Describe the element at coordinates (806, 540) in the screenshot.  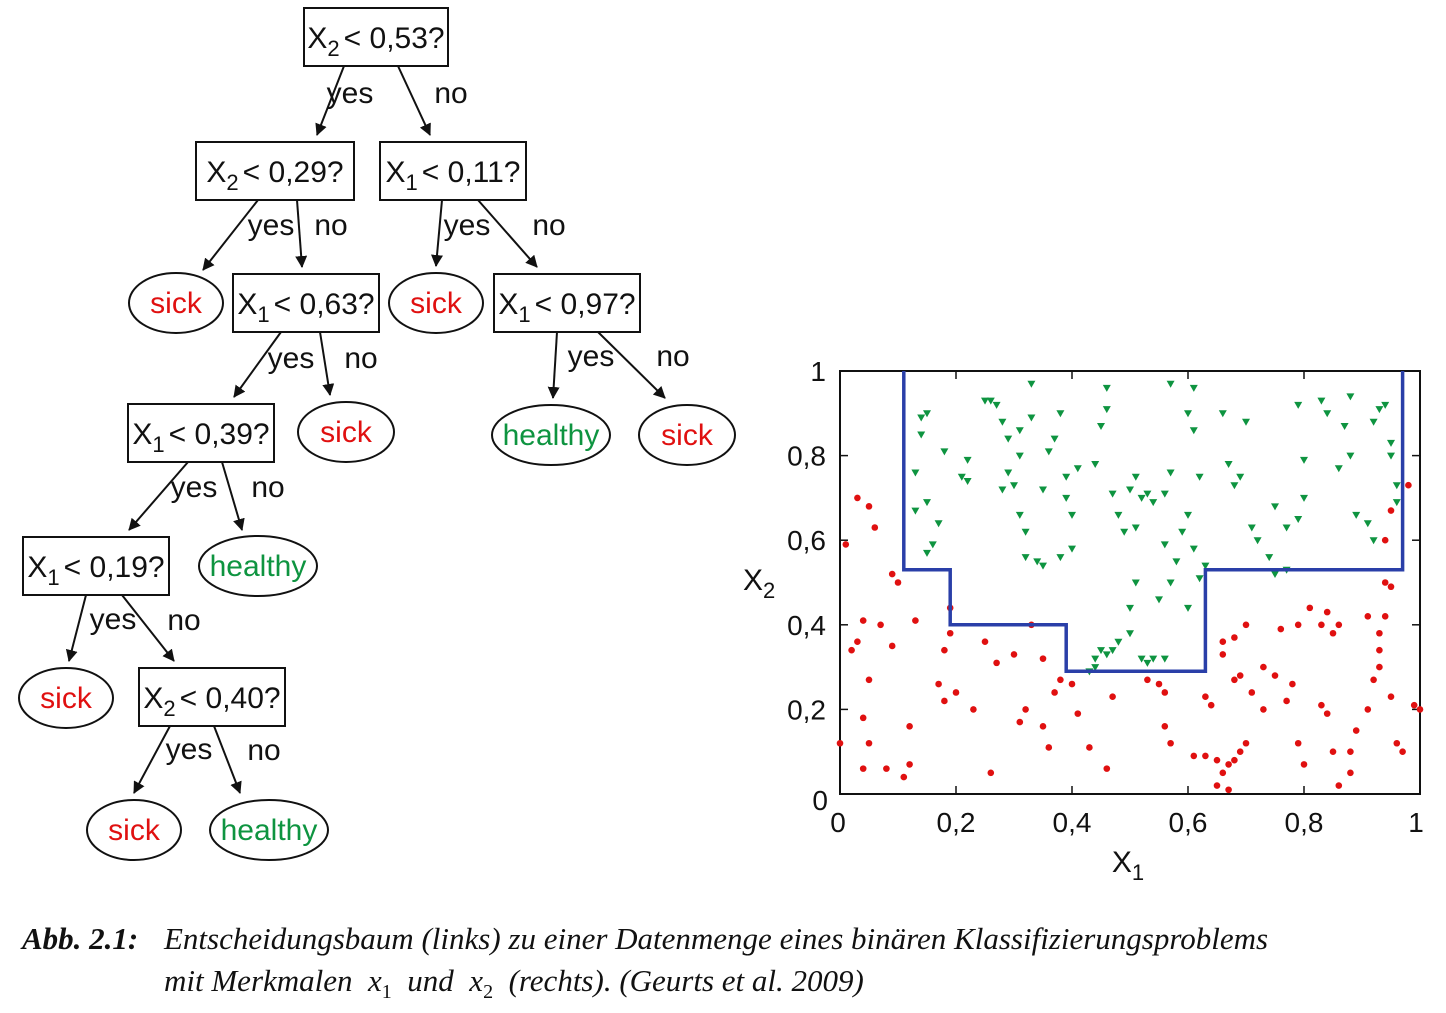
I see `y-tick-label: 0,6` at that location.